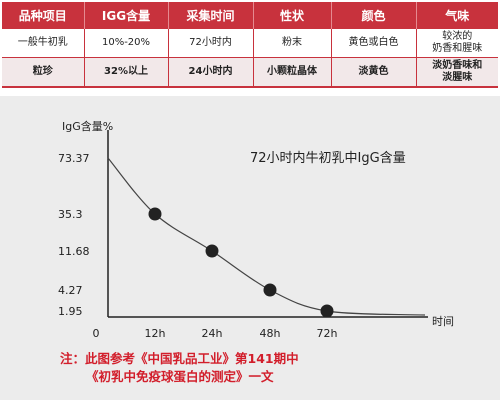  Describe the element at coordinates (241, 262) in the screenshot. I see `data-points` at that location.